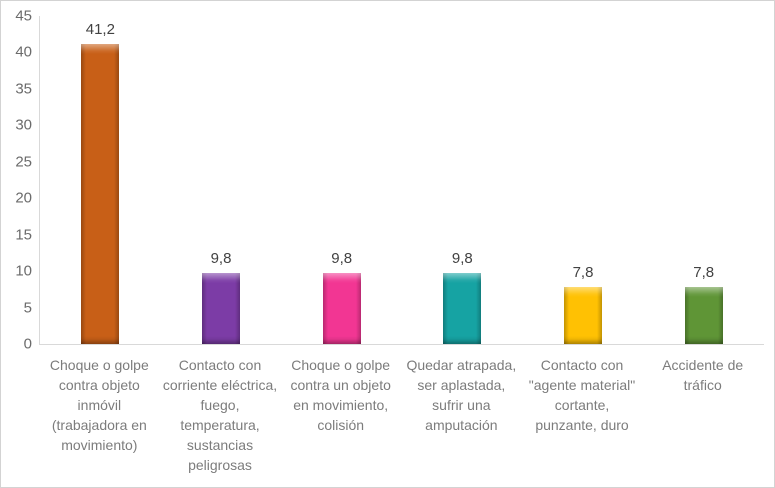  What do you see at coordinates (23, 52) in the screenshot?
I see `y-tick-label: 40` at bounding box center [23, 52].